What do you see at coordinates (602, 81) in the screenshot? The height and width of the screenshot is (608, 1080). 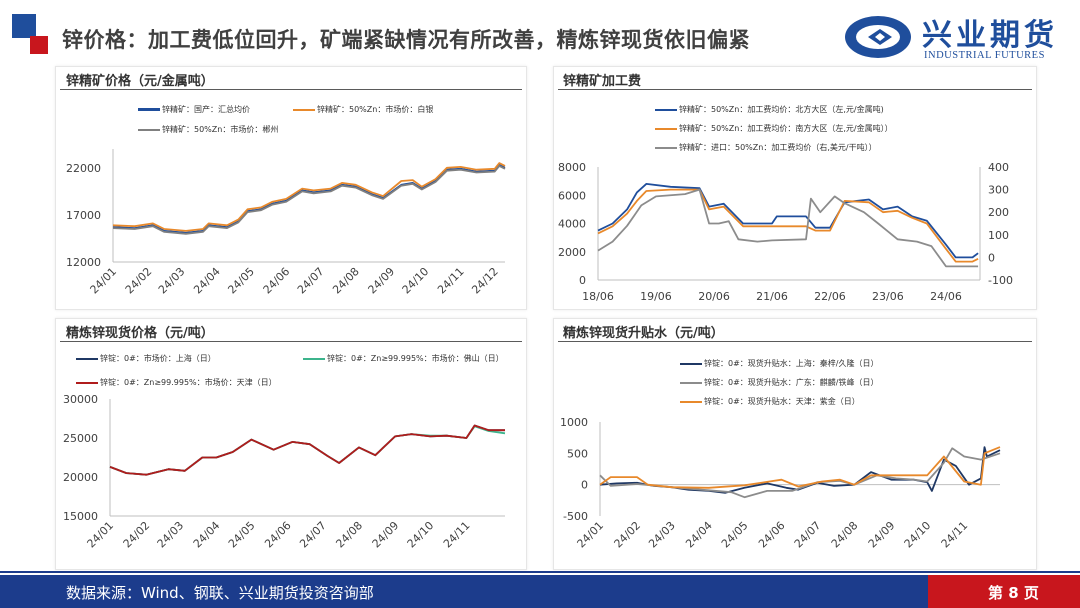 I see `chart-title: 锌精矿加工费` at bounding box center [602, 81].